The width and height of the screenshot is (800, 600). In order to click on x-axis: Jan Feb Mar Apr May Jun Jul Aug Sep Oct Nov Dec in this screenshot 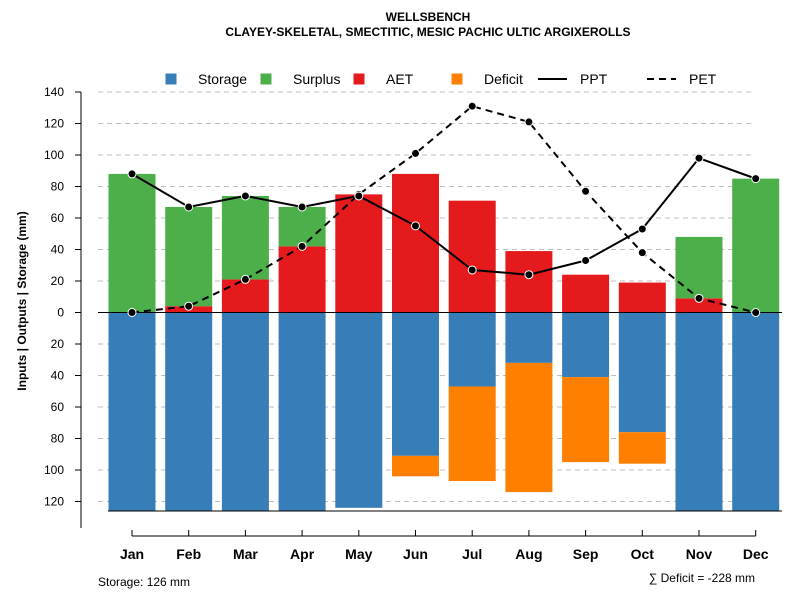, I will do `click(444, 546)`.